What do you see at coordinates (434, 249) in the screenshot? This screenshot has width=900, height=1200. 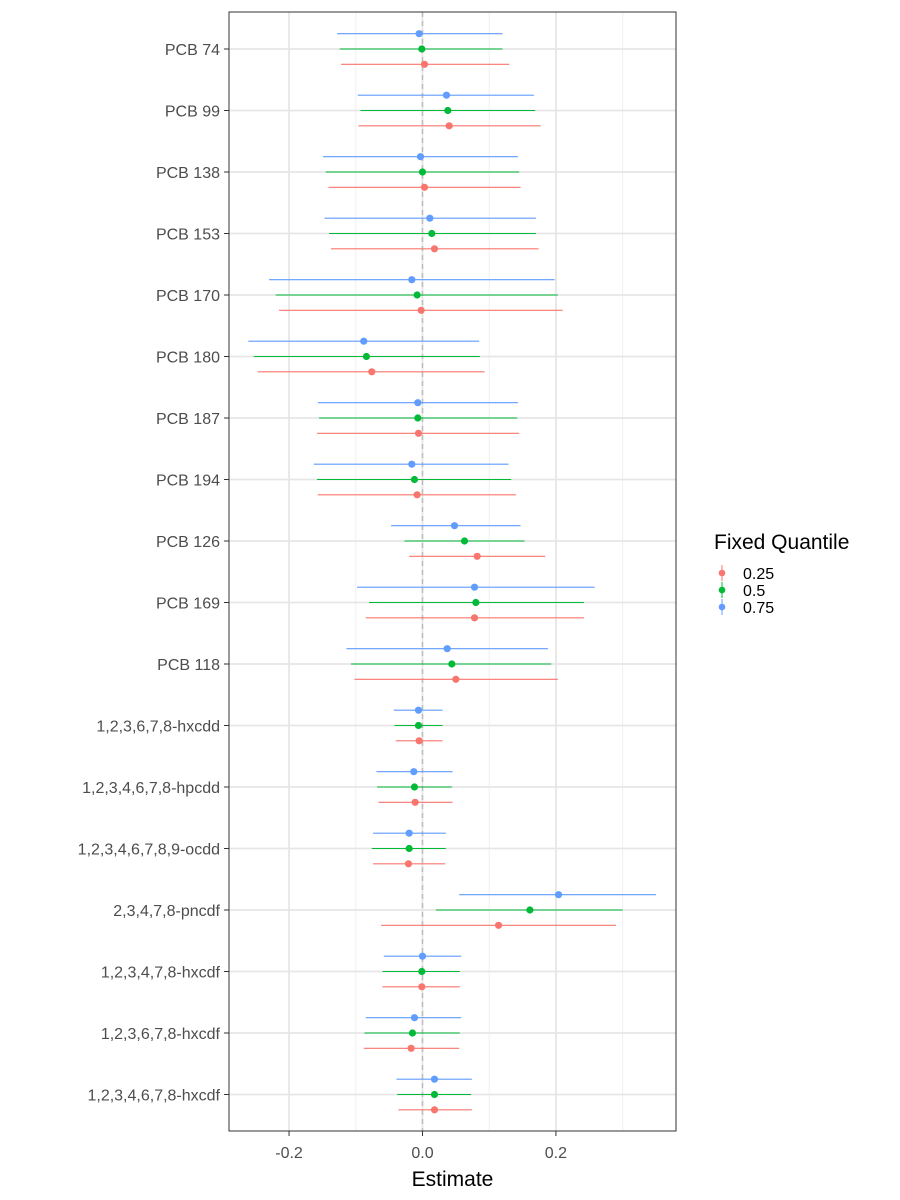 I see `point-0.25-3` at bounding box center [434, 249].